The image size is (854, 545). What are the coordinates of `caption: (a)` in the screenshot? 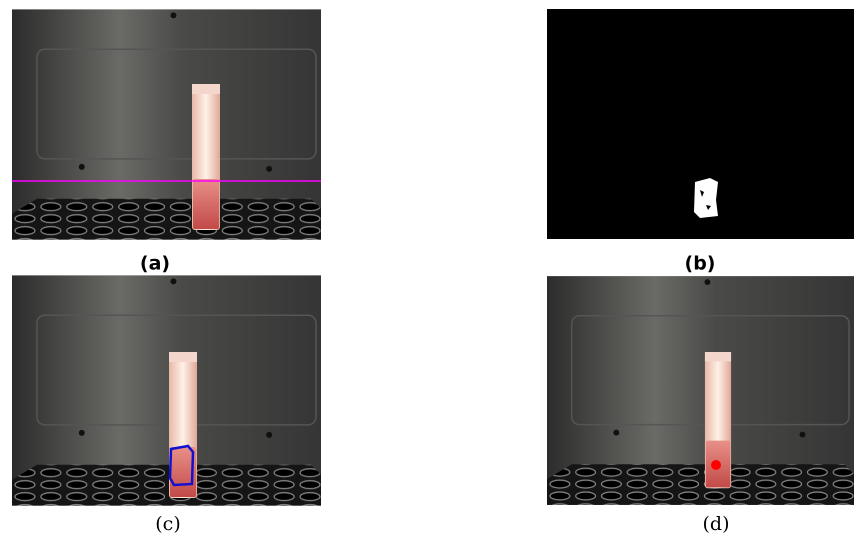 It's located at (155, 264).